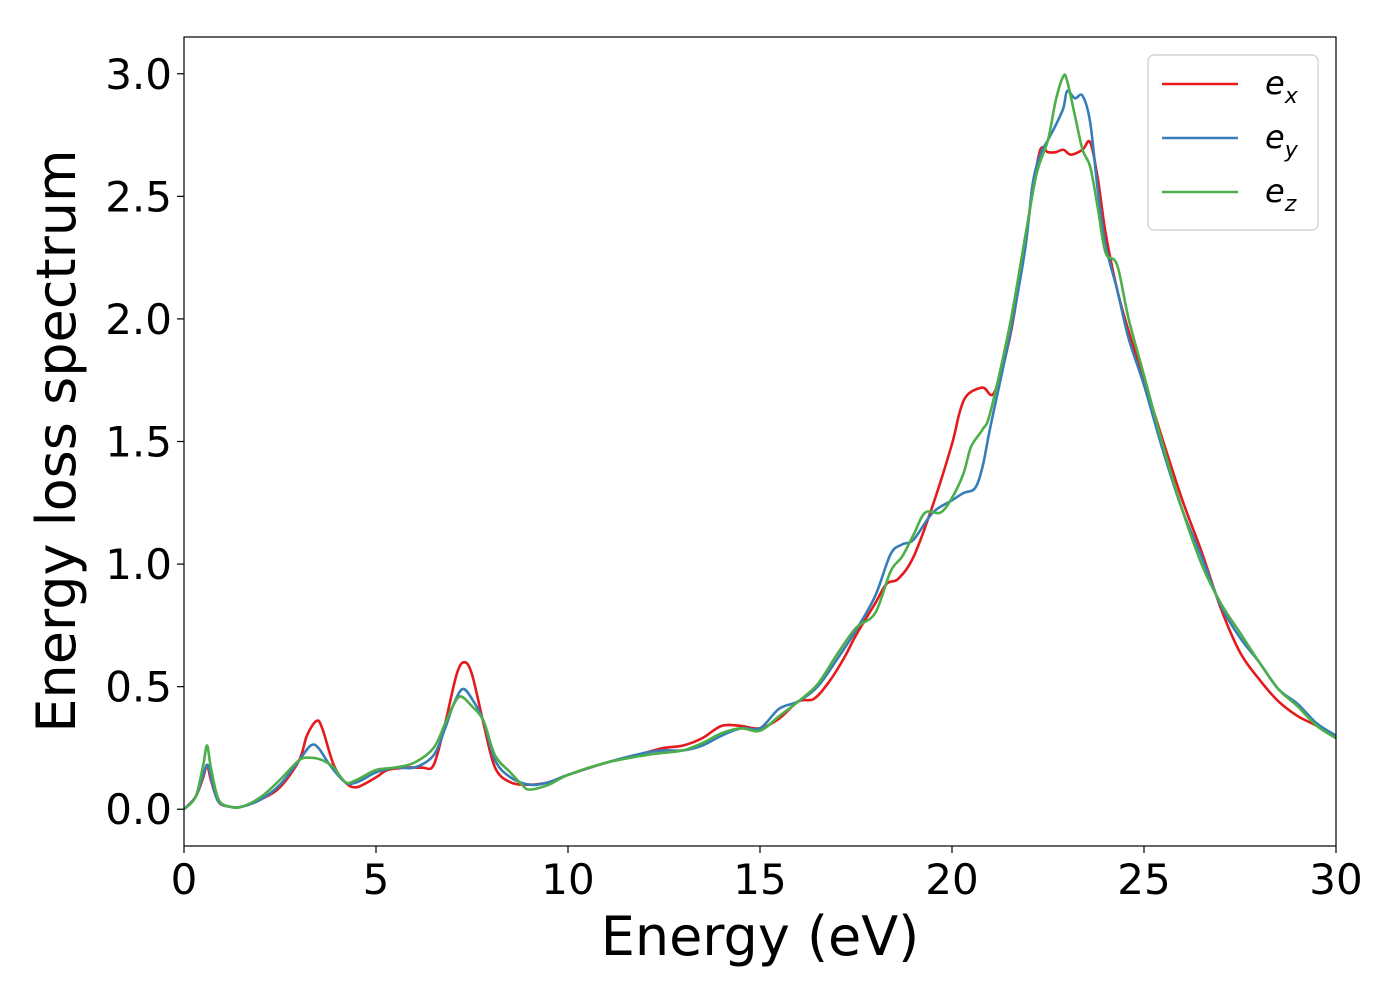  Describe the element at coordinates (376, 879) in the screenshot. I see `x-tick-label: 5` at that location.